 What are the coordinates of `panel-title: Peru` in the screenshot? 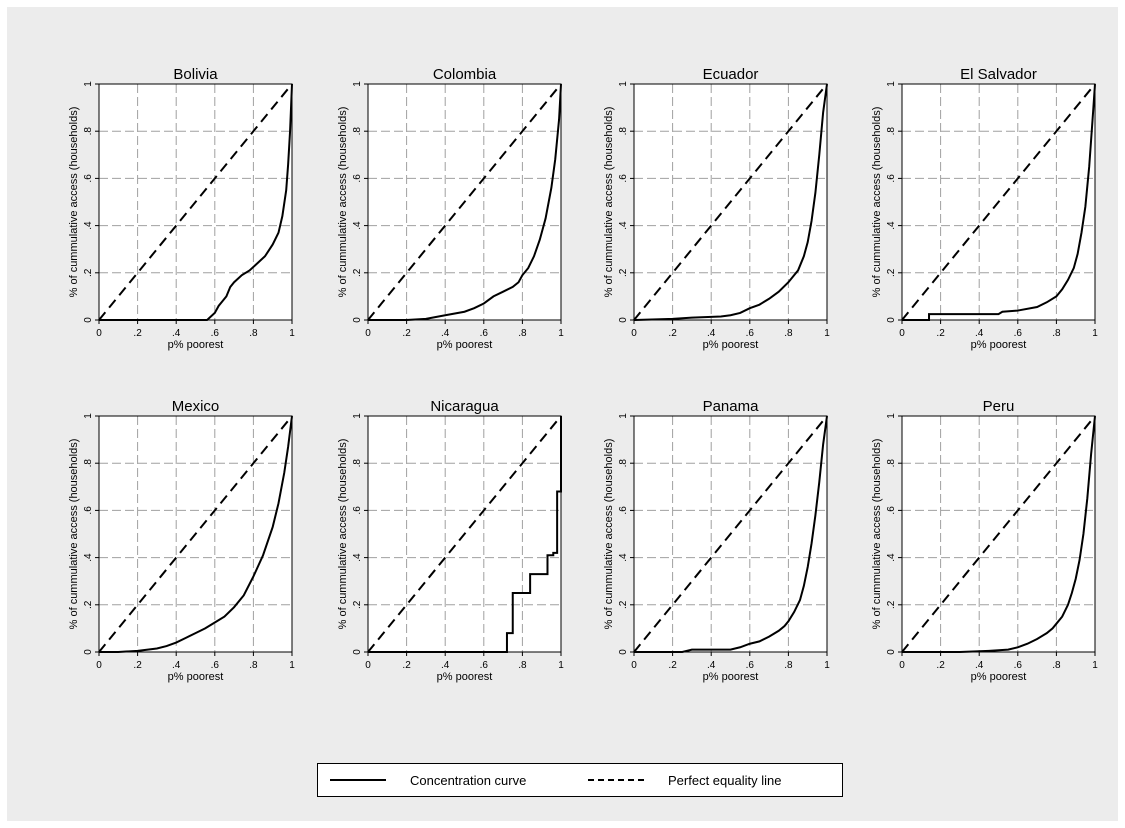 It's located at (999, 406).